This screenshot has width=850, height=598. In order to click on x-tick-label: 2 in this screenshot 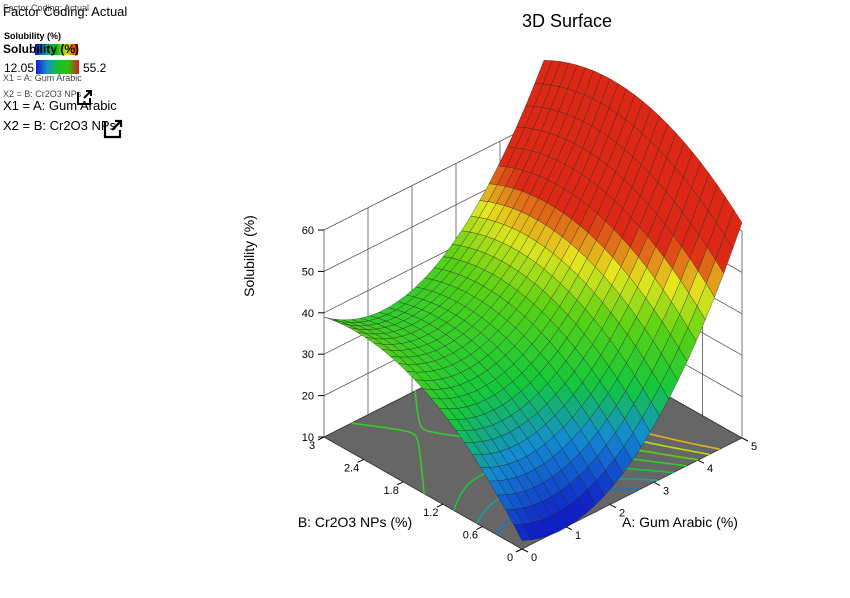, I will do `click(622, 514)`.